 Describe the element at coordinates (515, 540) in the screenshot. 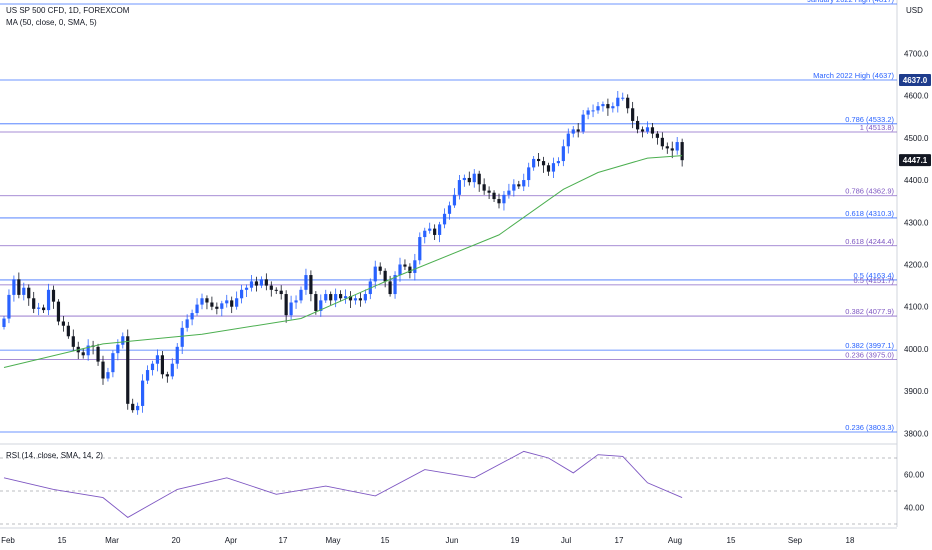

I see `time-tick-label: 19` at that location.